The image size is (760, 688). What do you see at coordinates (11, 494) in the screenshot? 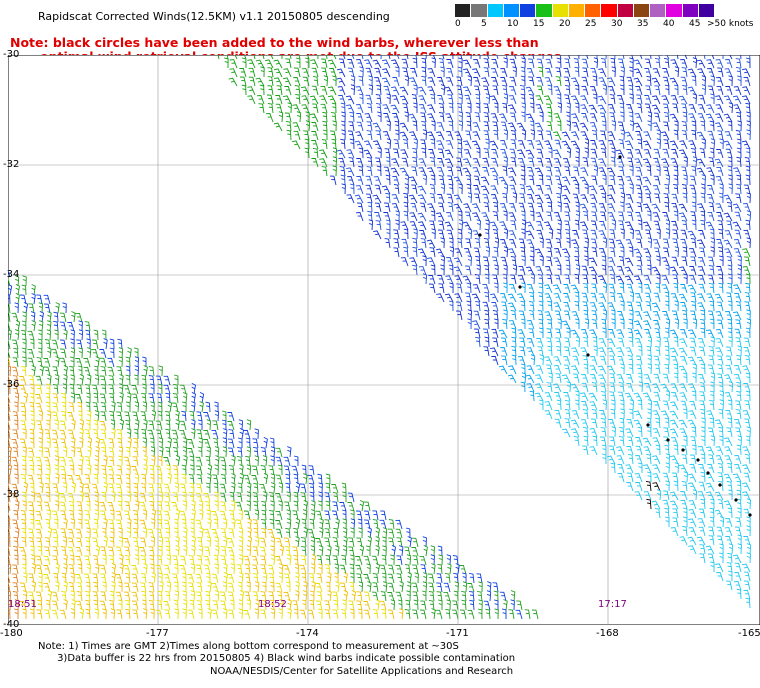
I see `y-tick-label: -38` at bounding box center [11, 494].